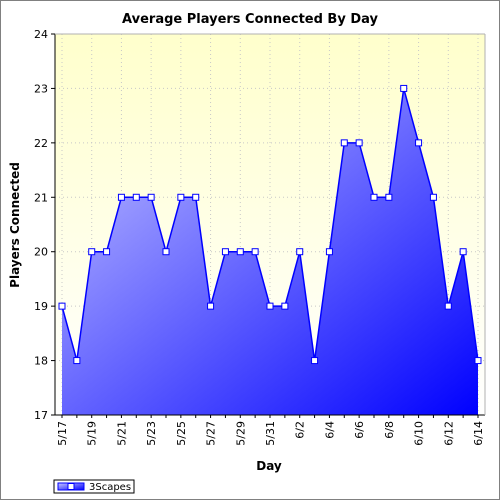 The height and width of the screenshot is (500, 500). What do you see at coordinates (419, 433) in the screenshot?
I see `x-tick-label: 6/10` at bounding box center [419, 433].